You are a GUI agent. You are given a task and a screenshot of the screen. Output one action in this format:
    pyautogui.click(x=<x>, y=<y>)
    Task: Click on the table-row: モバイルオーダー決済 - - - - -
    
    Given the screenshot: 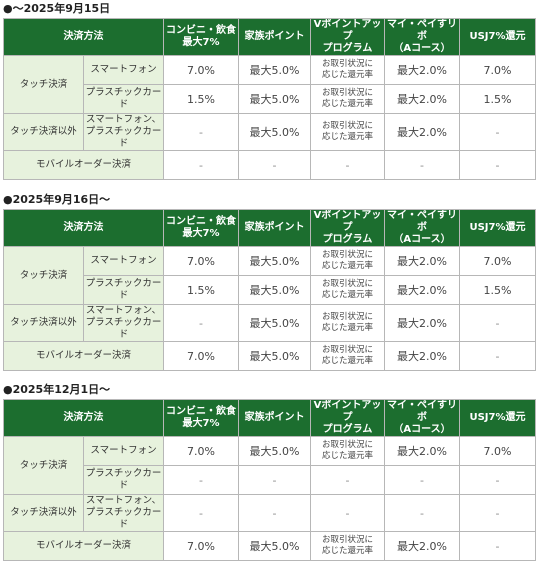 What is the action you would take?
    pyautogui.click(x=269, y=165)
    